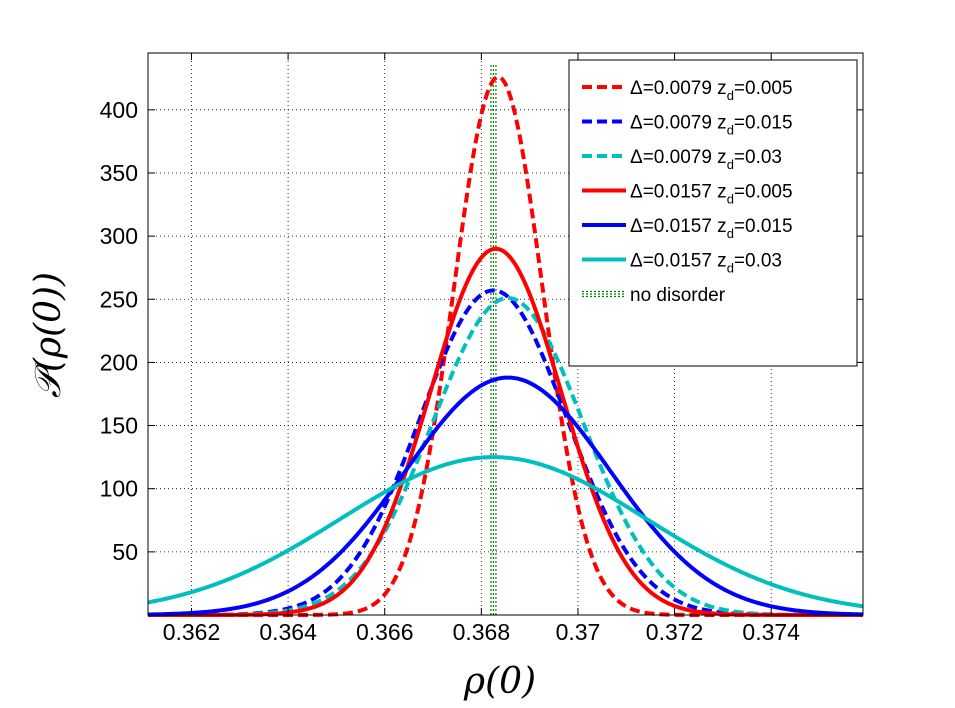  What do you see at coordinates (675, 632) in the screenshot?
I see `x-tick-label: 0.372` at bounding box center [675, 632].